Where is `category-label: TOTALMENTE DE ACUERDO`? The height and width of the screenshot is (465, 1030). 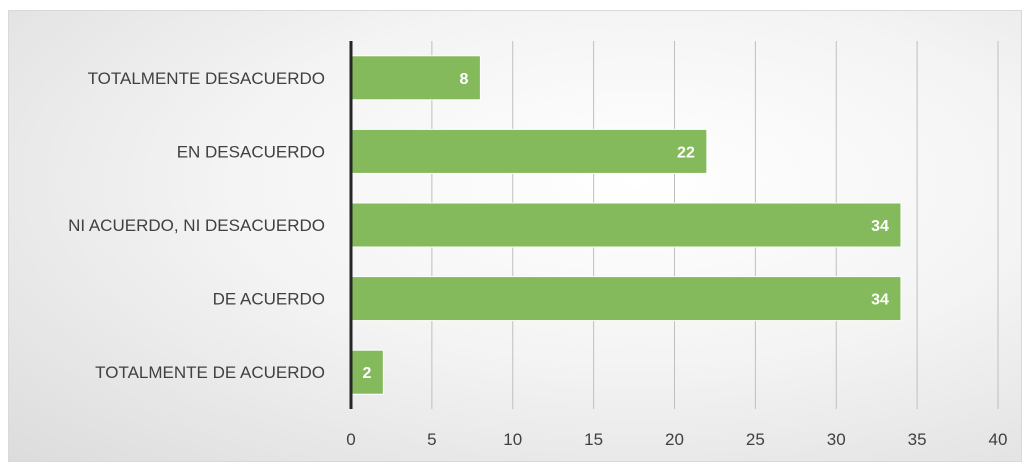
category-label: TOTALMENTE DE ACUERDO is located at coordinates (210, 372).